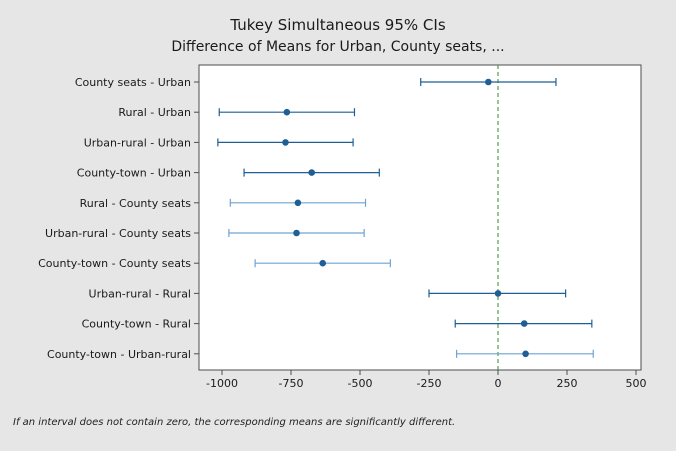 This screenshot has width=676, height=451. I want to click on comparison-label: County-town - Rural, so click(136, 324).